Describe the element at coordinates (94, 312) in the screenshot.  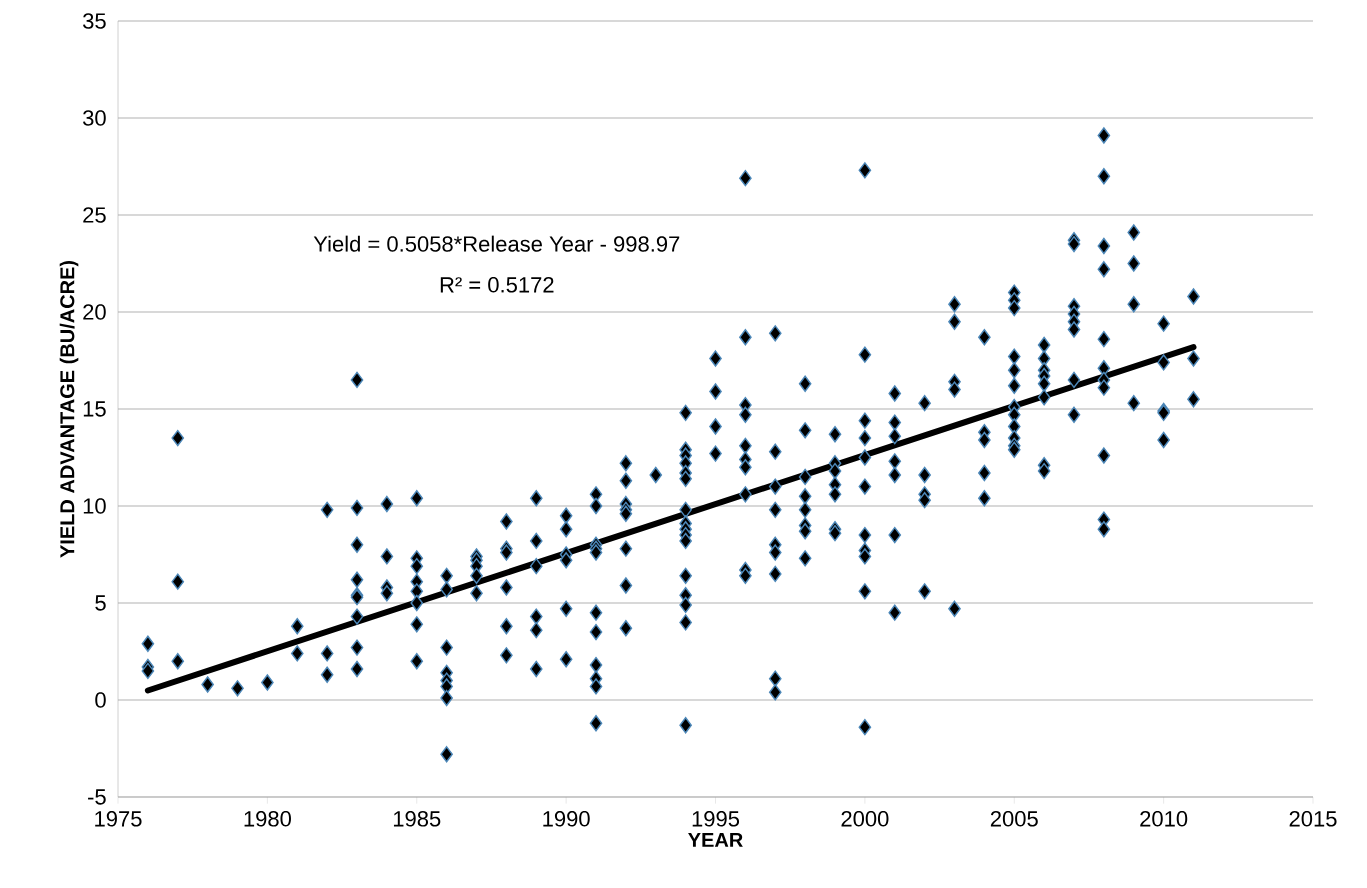
I see `y-tick-label: 20` at that location.